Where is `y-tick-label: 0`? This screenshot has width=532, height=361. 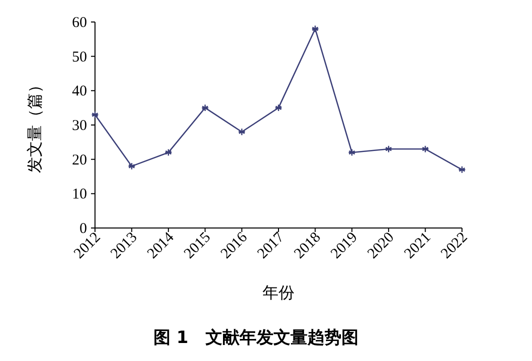 y-tick-label: 0 is located at coordinates (83, 229).